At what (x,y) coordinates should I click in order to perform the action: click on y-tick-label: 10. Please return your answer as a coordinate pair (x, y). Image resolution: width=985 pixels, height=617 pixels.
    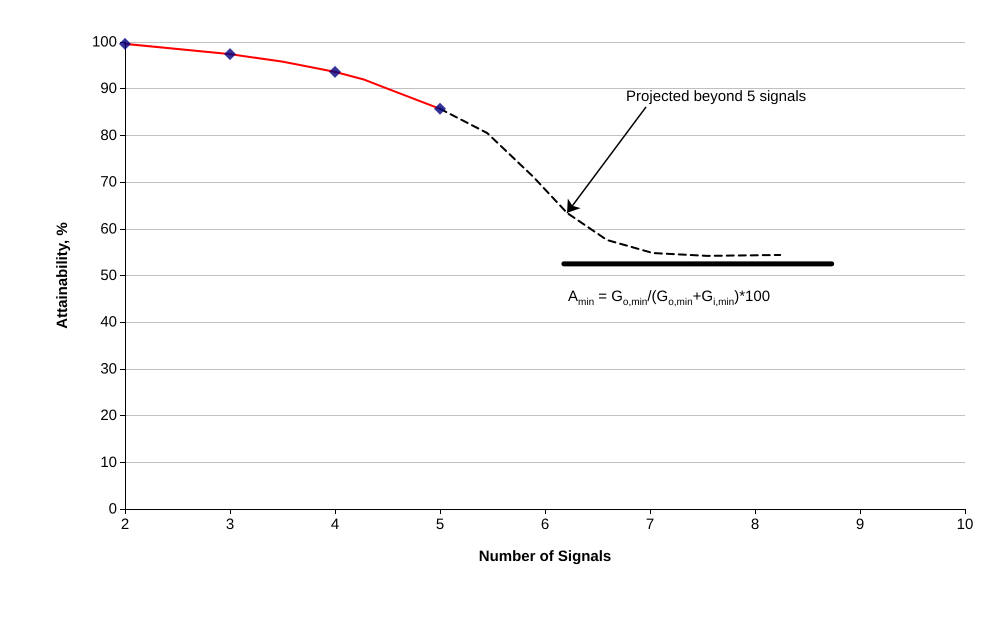
    Looking at the image, I should click on (108, 462).